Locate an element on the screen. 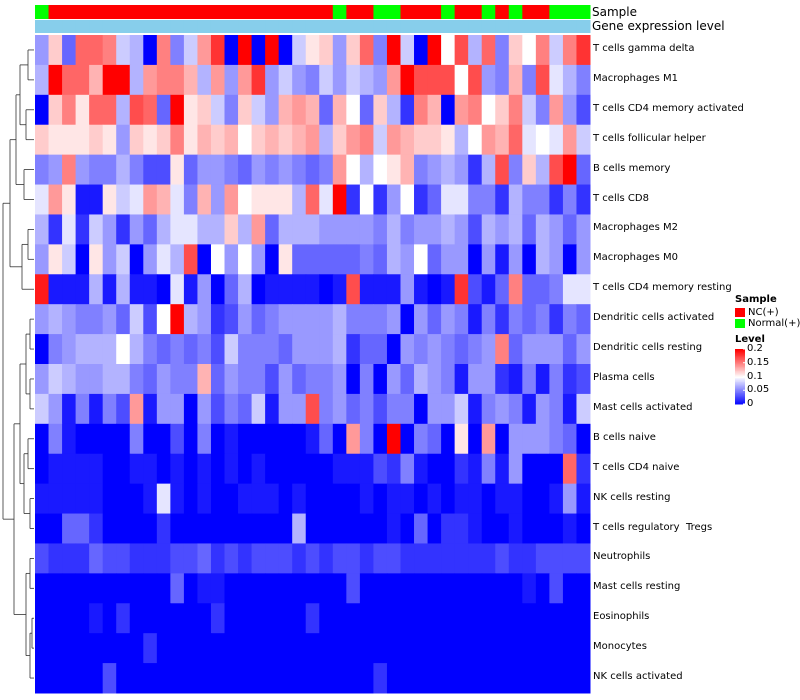 This screenshot has width=800, height=700. row-label: Macrophages M1 is located at coordinates (635, 78).